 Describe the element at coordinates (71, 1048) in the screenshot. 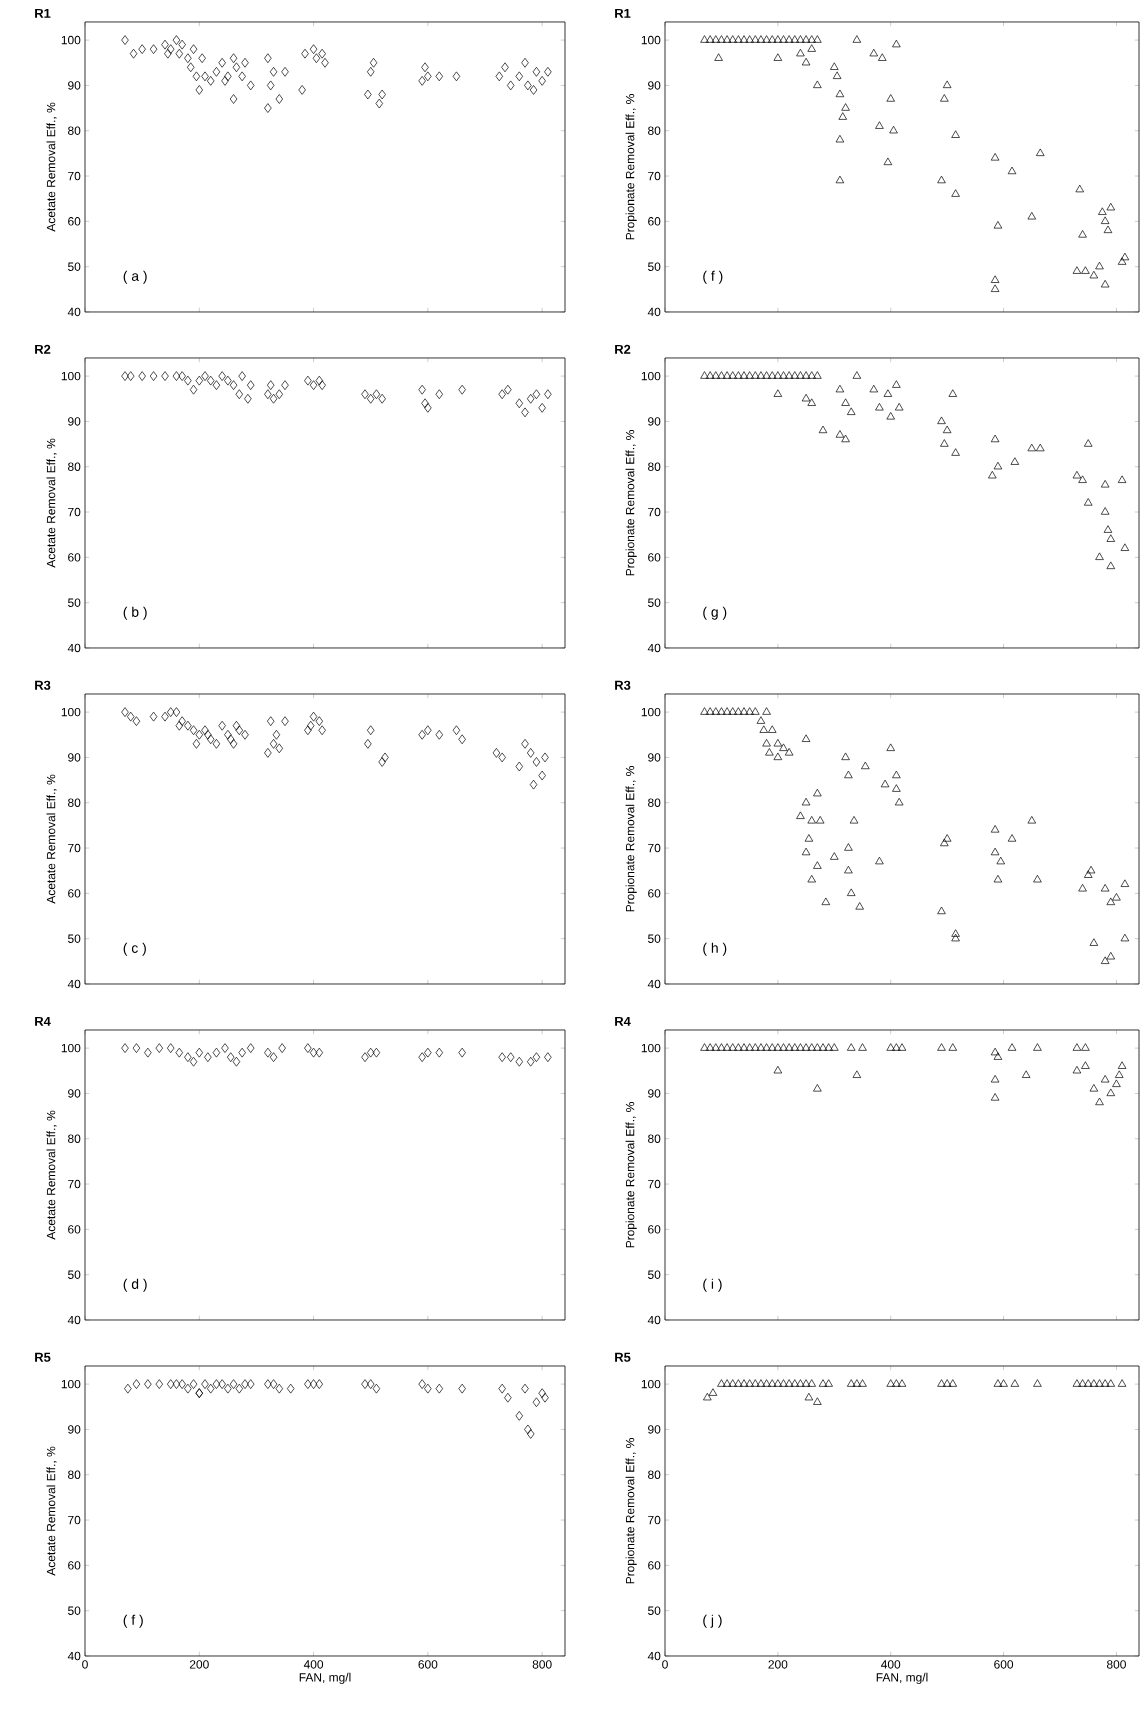

I see `y-tick-label: 100` at that location.